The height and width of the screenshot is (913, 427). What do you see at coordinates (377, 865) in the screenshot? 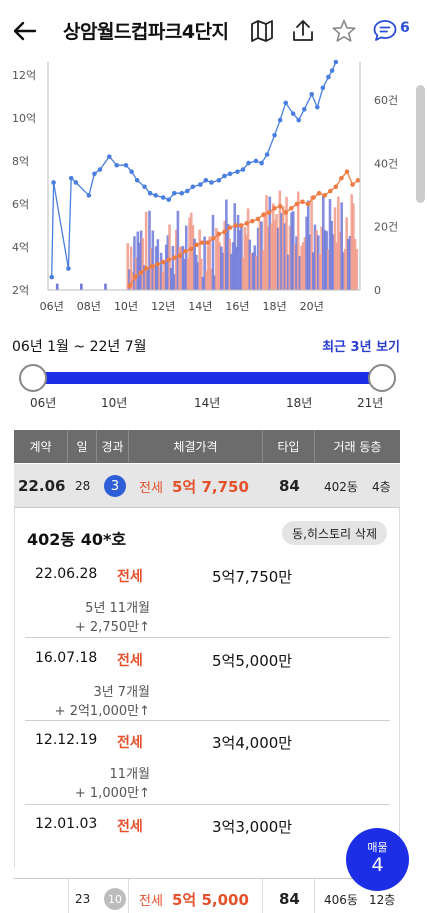
I see `fab-count: 4` at bounding box center [377, 865].